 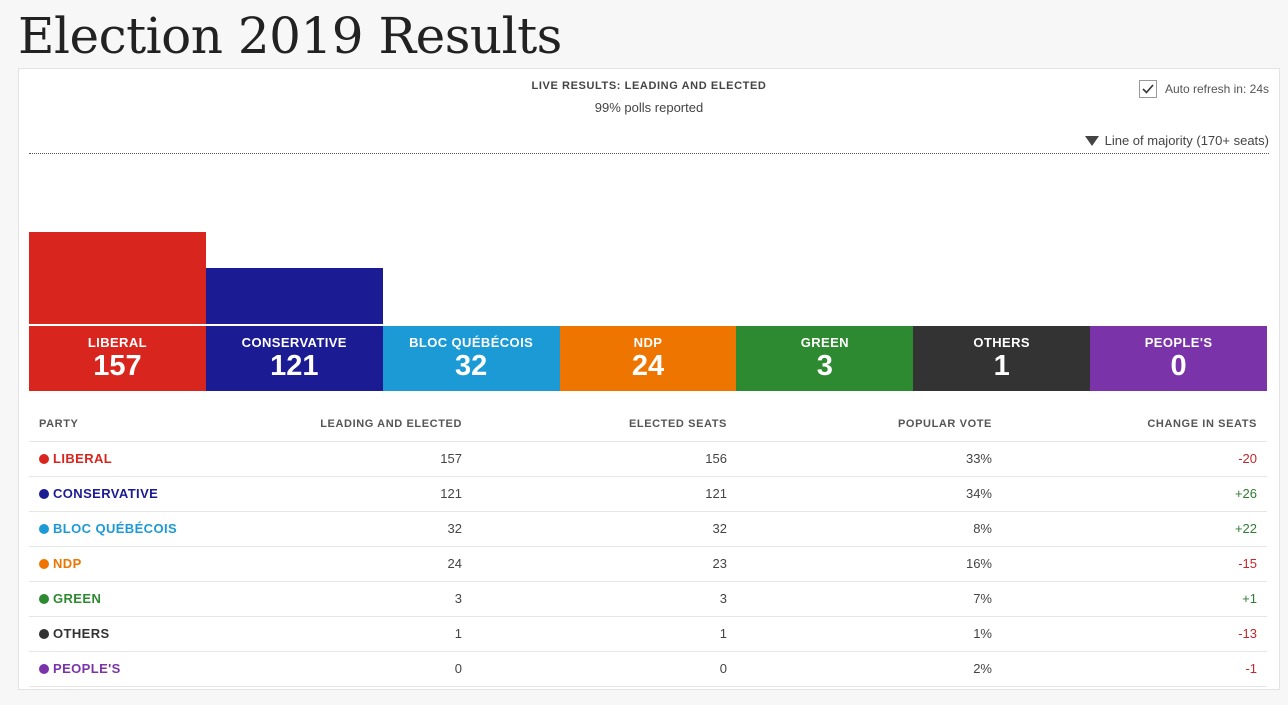 I want to click on party-cell: NDP, so click(x=60, y=564).